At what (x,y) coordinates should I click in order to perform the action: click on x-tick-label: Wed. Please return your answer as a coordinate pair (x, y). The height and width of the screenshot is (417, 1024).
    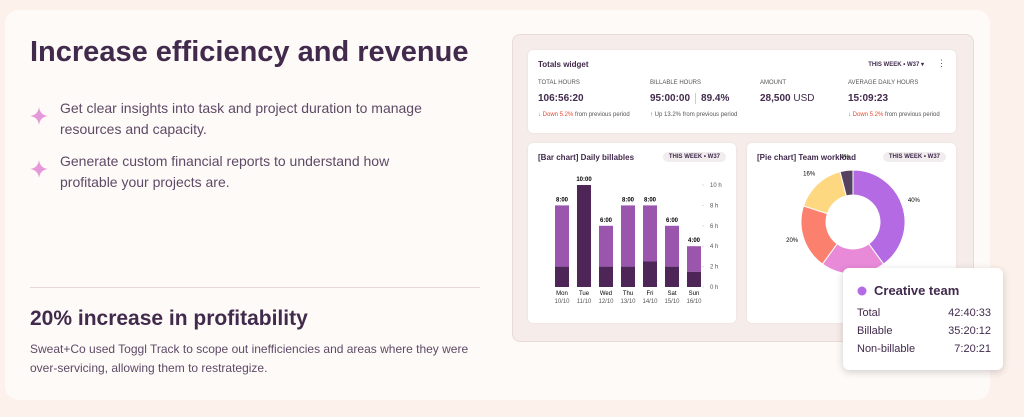
    Looking at the image, I should click on (606, 294).